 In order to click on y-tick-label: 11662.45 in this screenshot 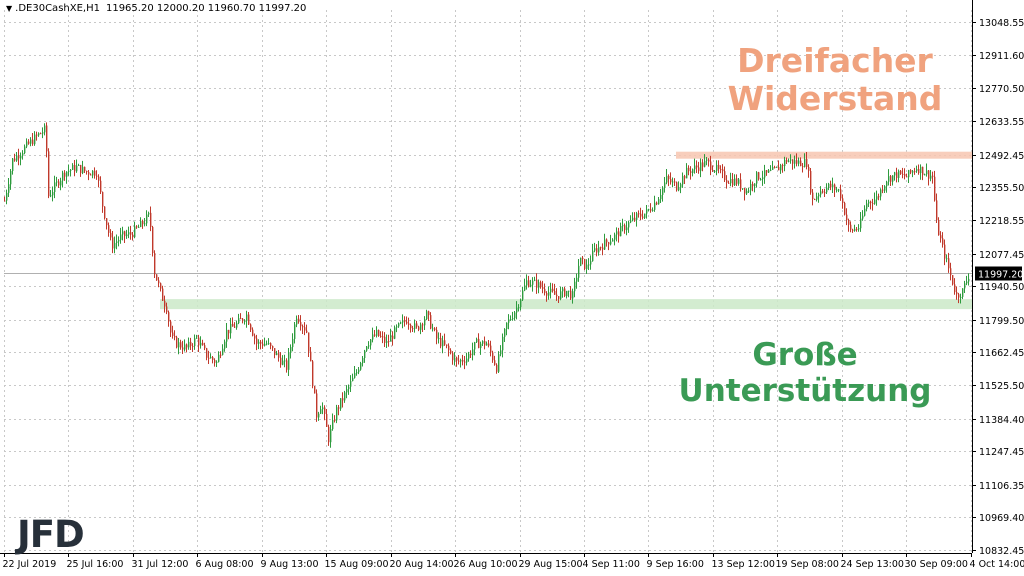, I will do `click(1001, 353)`.